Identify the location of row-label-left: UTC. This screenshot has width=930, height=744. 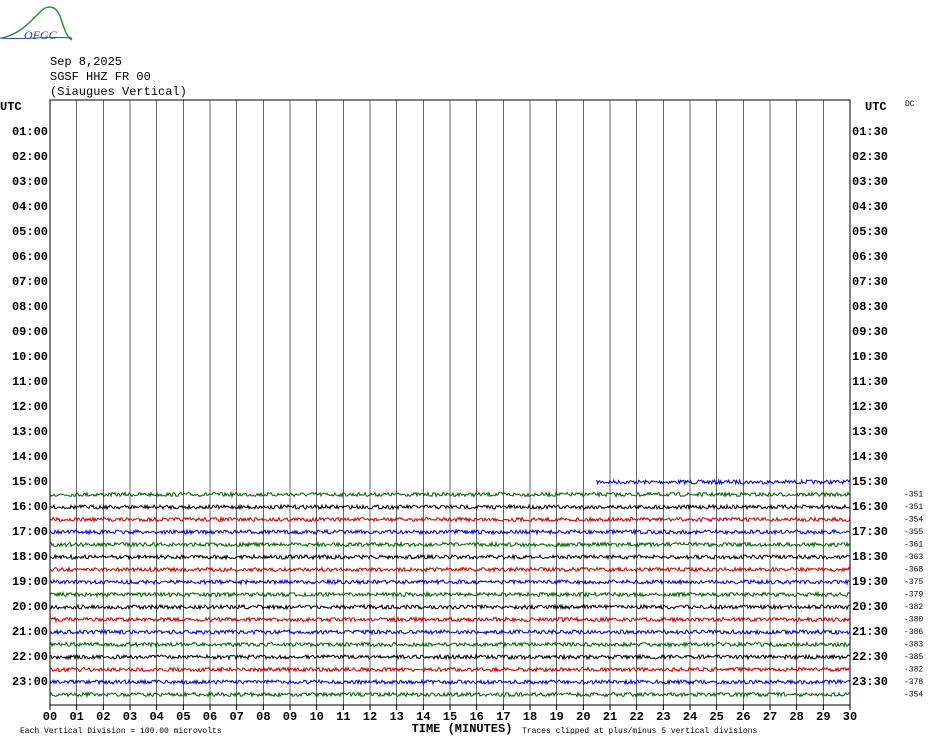
(11, 107).